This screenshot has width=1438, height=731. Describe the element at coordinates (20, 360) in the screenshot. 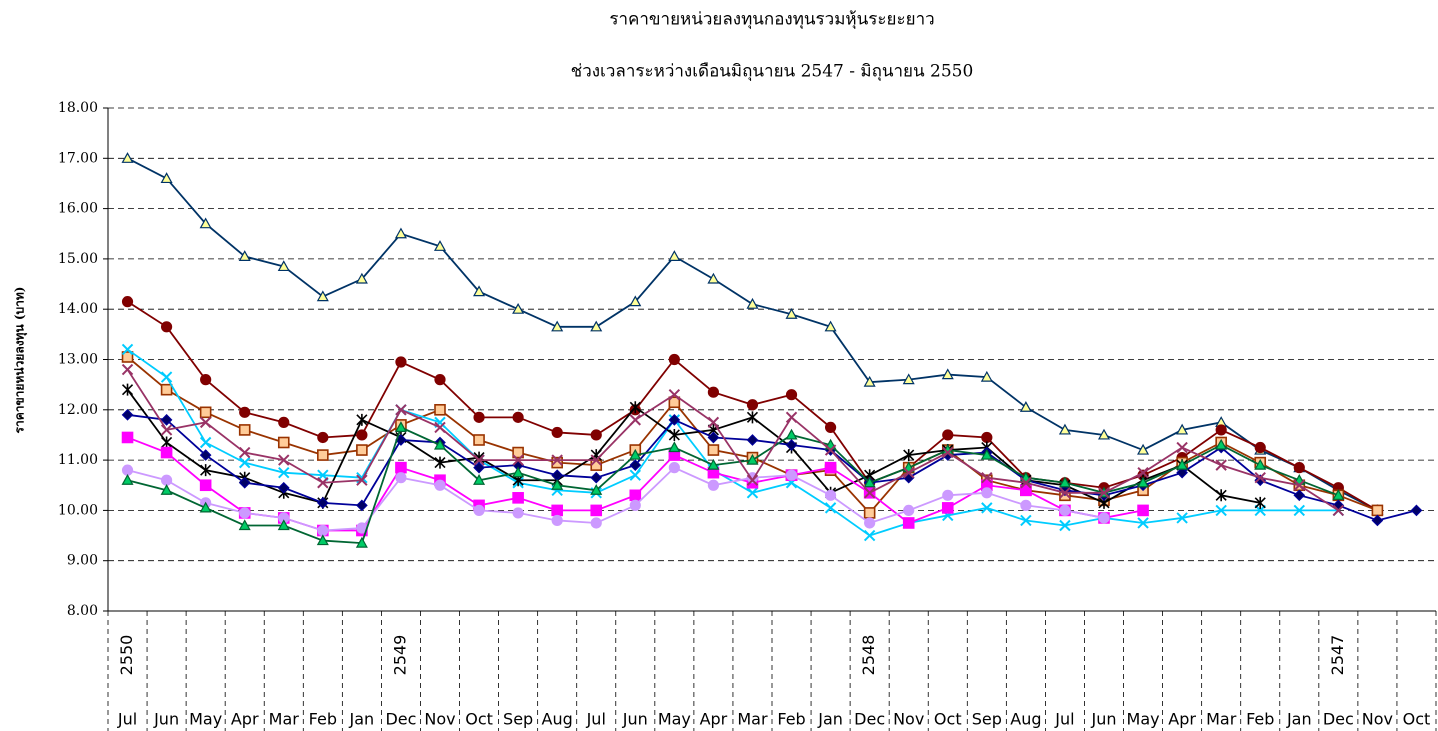

I see `y-axis-label: ราคาขายหน่วยลงทุน (บาท)` at that location.